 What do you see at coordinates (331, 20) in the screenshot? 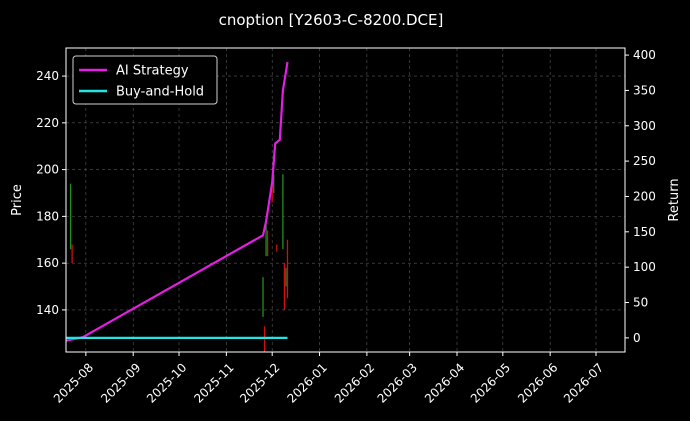
I see `chart-title: cnoption [Y2603-C-8200.DCE]` at bounding box center [331, 20].